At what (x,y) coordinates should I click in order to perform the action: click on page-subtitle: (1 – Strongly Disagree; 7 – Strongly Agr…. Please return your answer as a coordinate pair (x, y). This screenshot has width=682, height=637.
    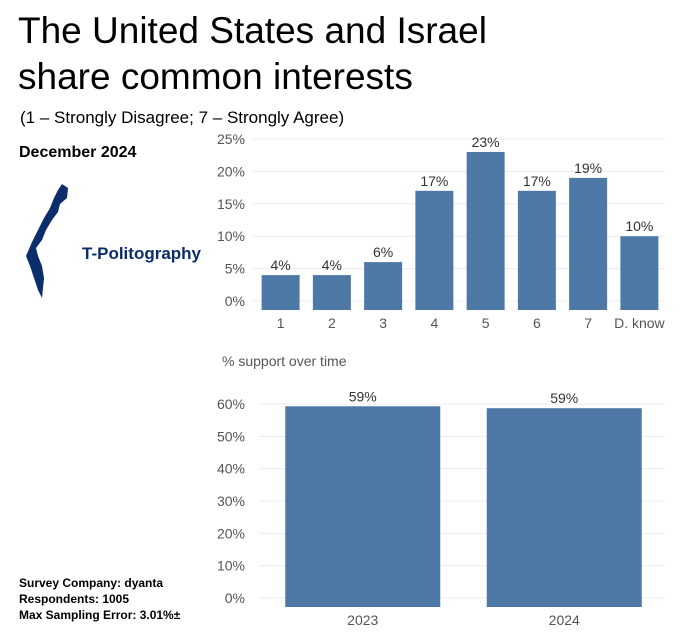
    Looking at the image, I should click on (182, 117).